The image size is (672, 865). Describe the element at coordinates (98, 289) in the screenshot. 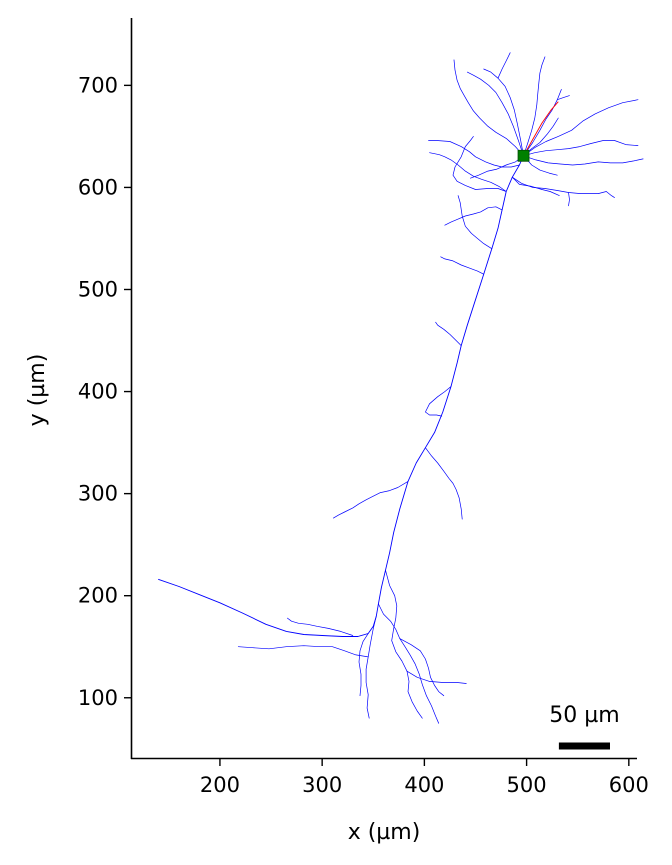

I see `y-tick-label: 500` at that location.